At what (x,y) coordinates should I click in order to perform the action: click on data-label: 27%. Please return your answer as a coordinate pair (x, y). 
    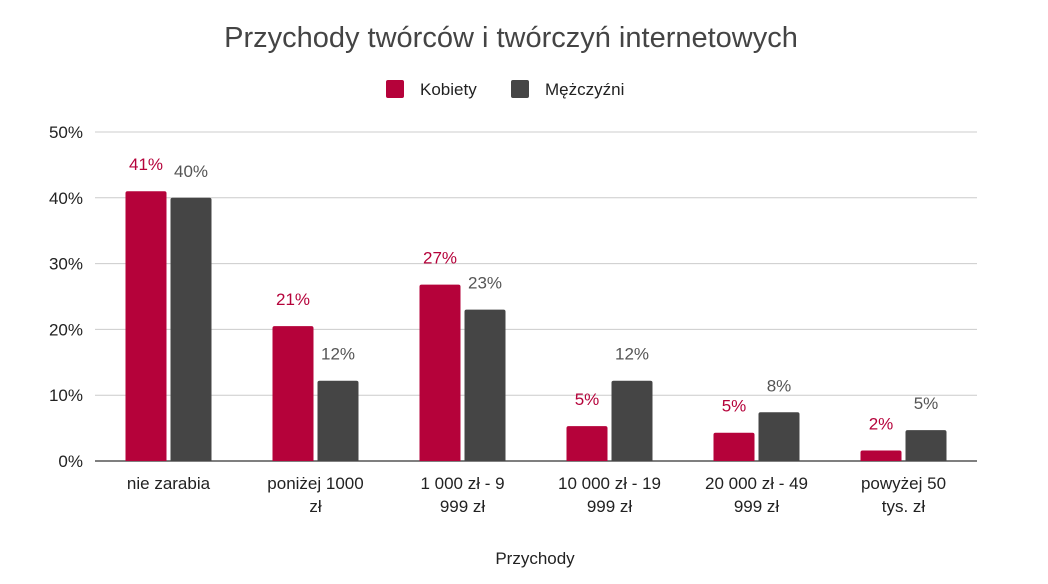
    Looking at the image, I should click on (440, 258).